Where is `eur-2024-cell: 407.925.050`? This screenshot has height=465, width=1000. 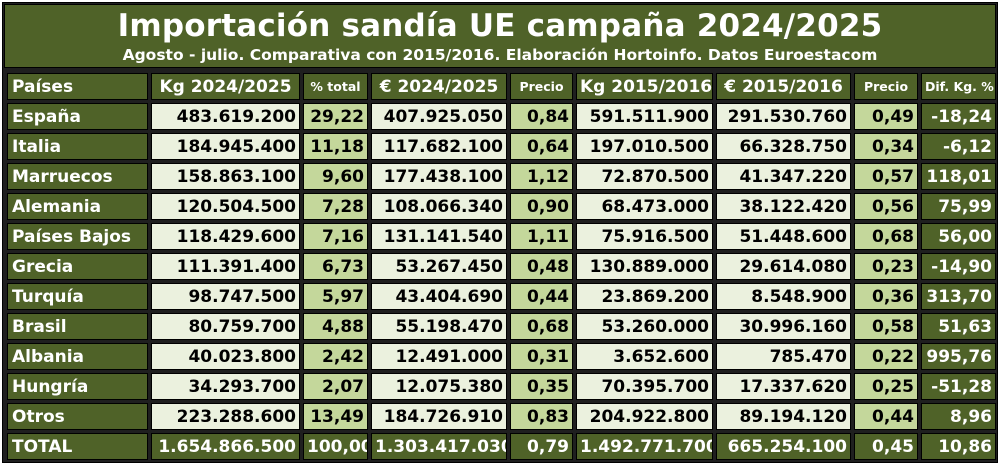 eur-2024-cell: 407.925.050 is located at coordinates (439, 116).